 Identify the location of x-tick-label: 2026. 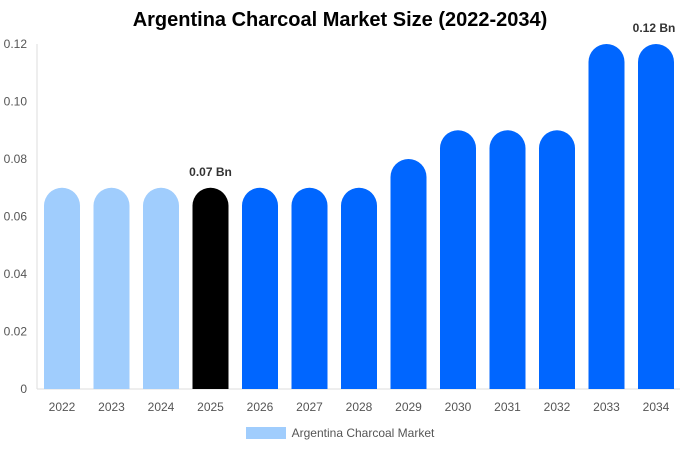
(260, 407).